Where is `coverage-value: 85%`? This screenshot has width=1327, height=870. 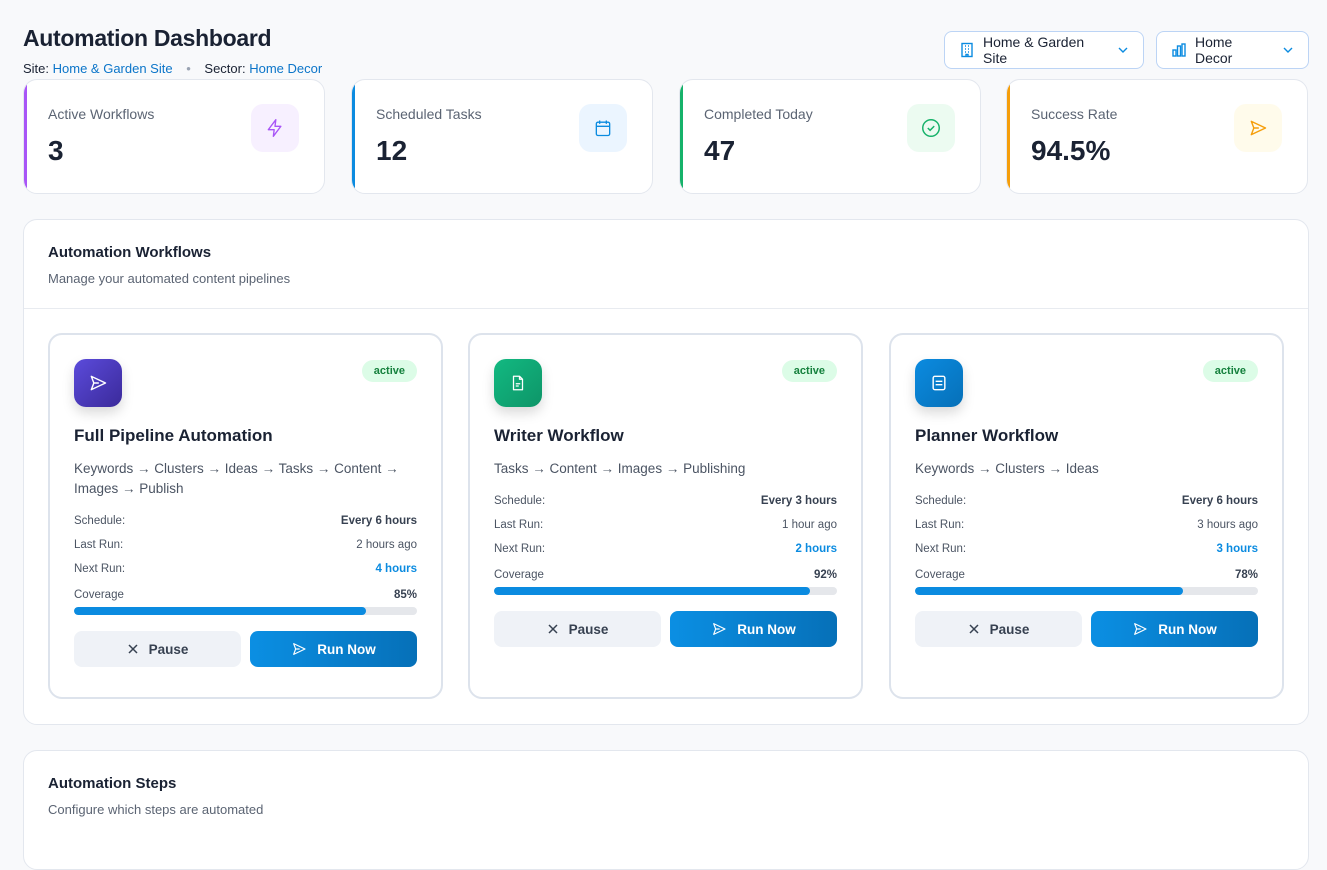
coverage-value: 85% is located at coordinates (405, 595).